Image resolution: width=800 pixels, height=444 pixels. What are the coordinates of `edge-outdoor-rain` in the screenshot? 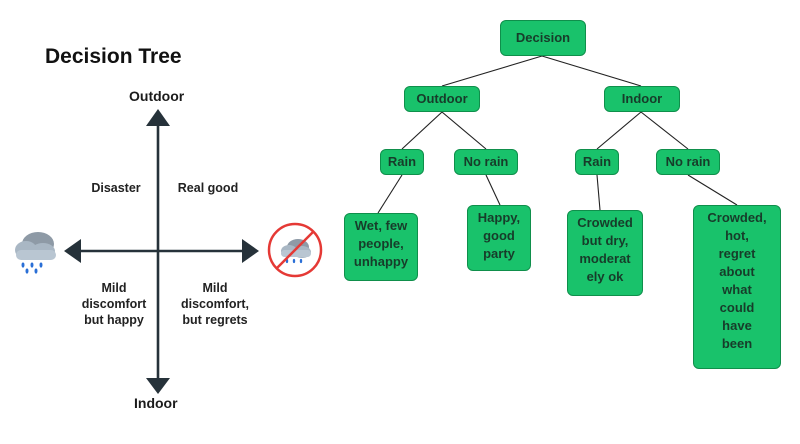 It's located at (422, 130).